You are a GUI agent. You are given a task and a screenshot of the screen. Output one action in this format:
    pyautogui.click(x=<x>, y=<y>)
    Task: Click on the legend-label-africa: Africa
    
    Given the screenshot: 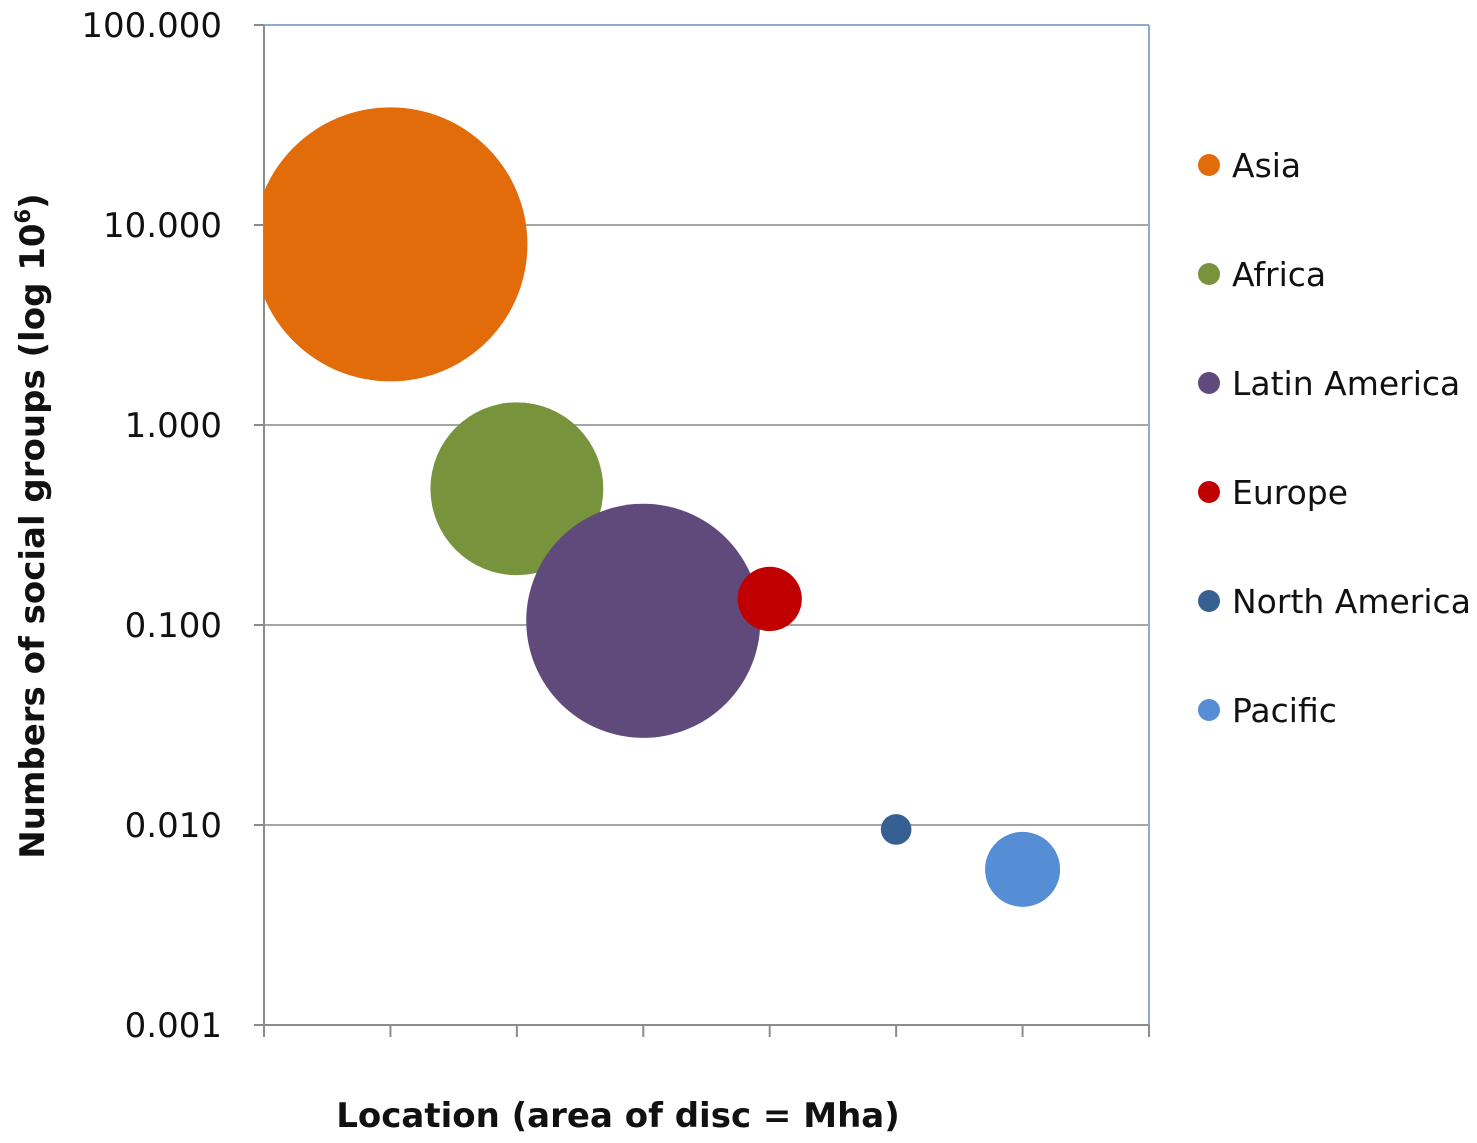 What is the action you would take?
    pyautogui.click(x=1279, y=274)
    